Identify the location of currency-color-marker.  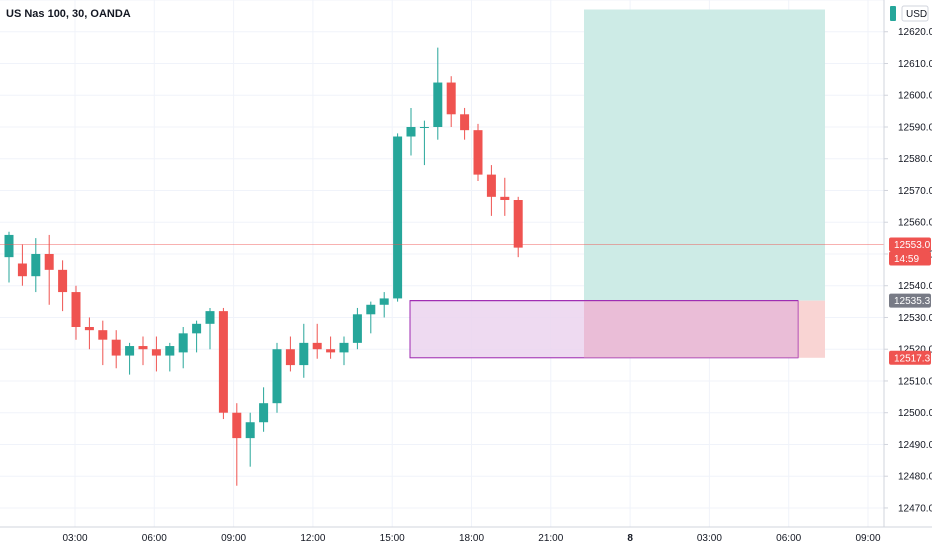
(893, 13).